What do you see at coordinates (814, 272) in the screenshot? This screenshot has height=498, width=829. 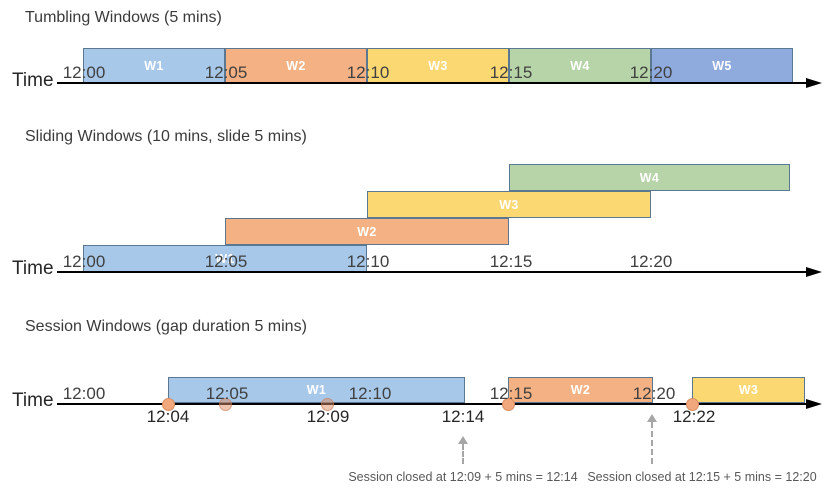 I see `axis-arrow-icon-sliding` at bounding box center [814, 272].